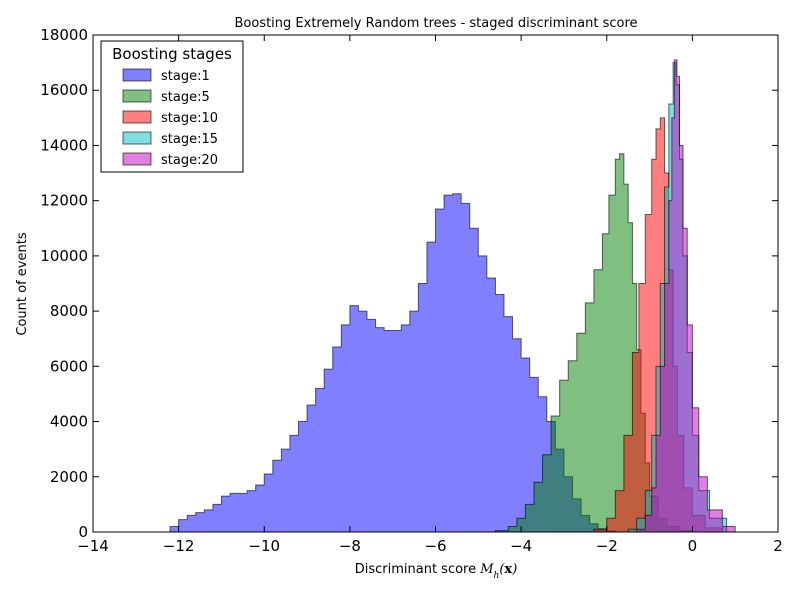  Describe the element at coordinates (69, 477) in the screenshot. I see `y-tick-label: 2000` at that location.